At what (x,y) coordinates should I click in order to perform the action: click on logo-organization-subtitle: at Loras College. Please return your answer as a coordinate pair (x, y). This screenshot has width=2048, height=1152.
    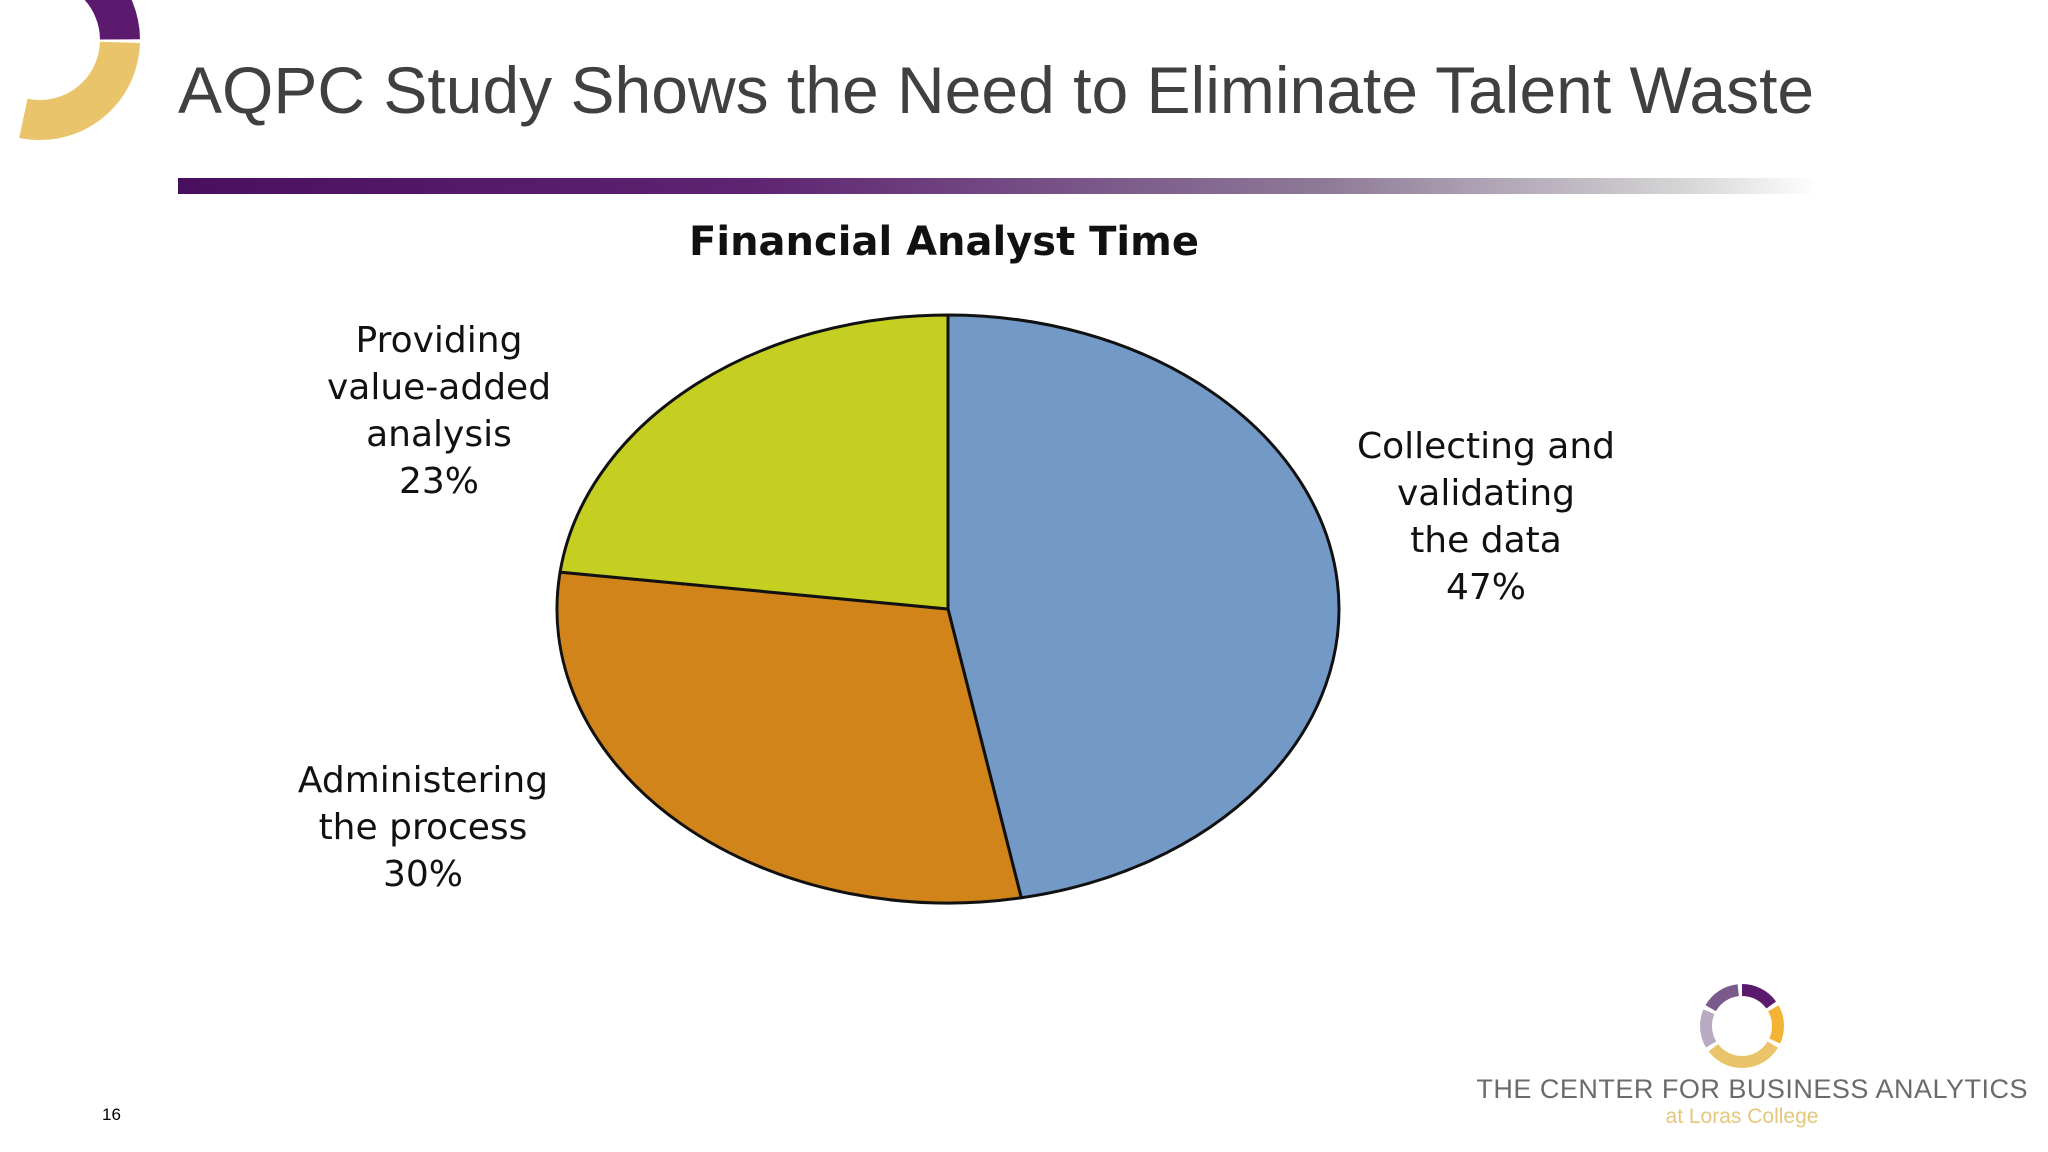
    Looking at the image, I should click on (1742, 1116).